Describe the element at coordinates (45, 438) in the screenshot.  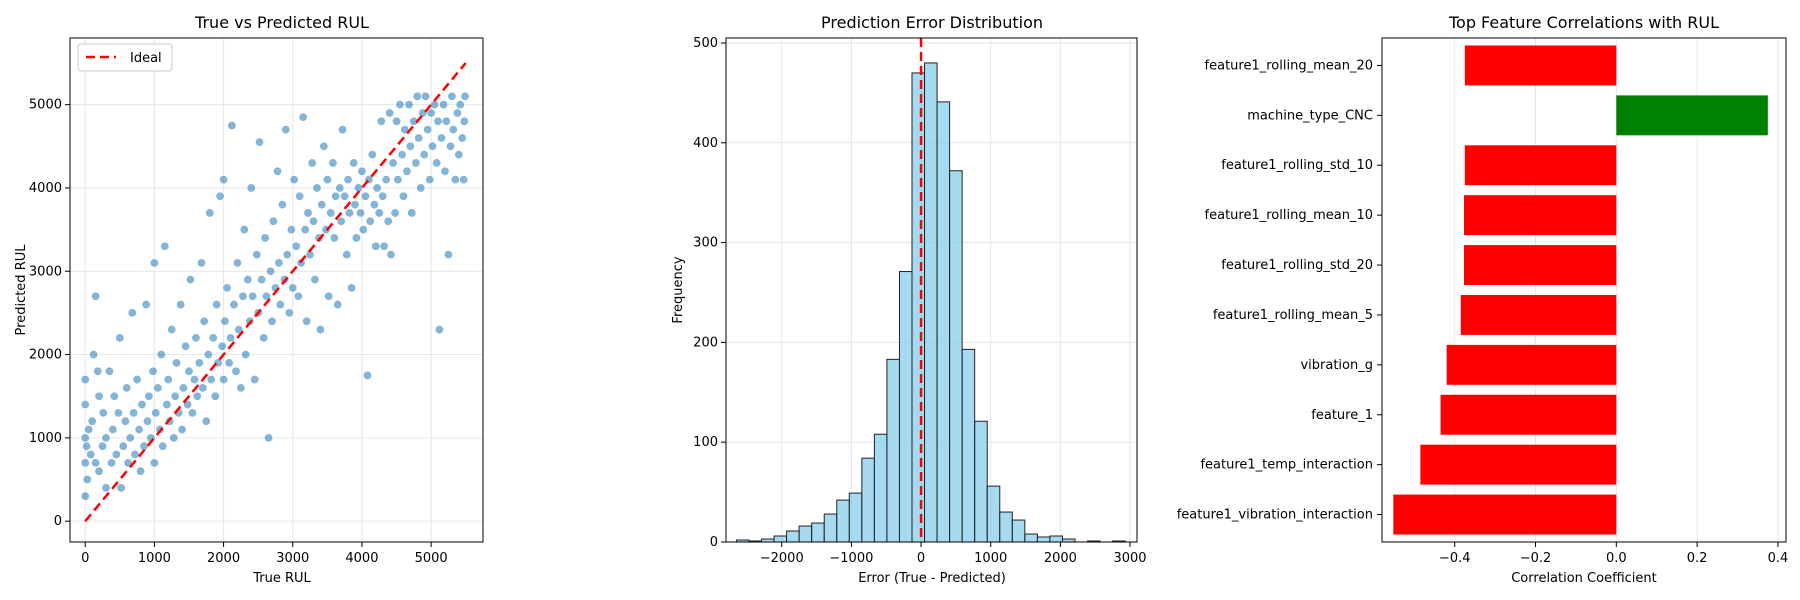
I see `scatter-ytick-label: 1000` at that location.